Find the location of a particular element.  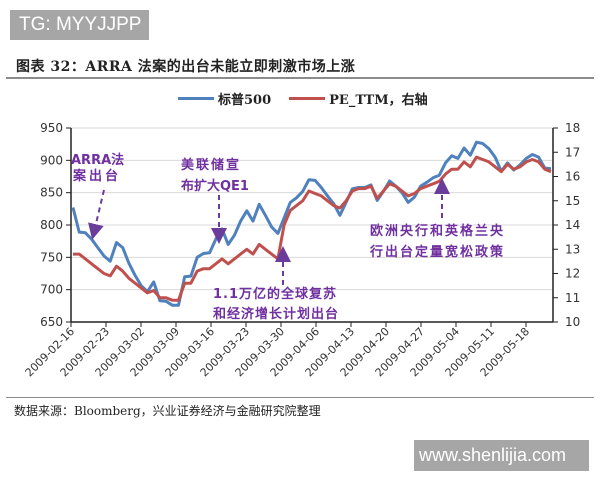

watermark-bottom: www.shenlijia.com is located at coordinates (501, 455).